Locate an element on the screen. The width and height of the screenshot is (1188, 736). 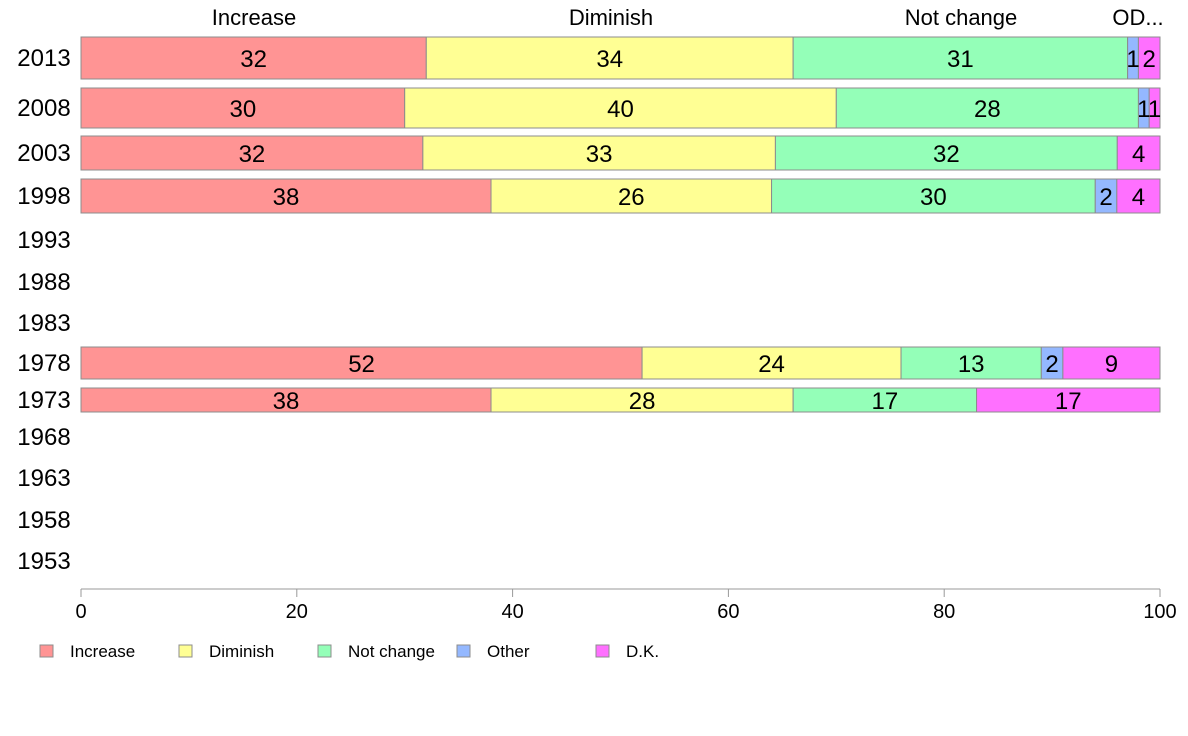
year-label: 1988 is located at coordinates (43, 282).